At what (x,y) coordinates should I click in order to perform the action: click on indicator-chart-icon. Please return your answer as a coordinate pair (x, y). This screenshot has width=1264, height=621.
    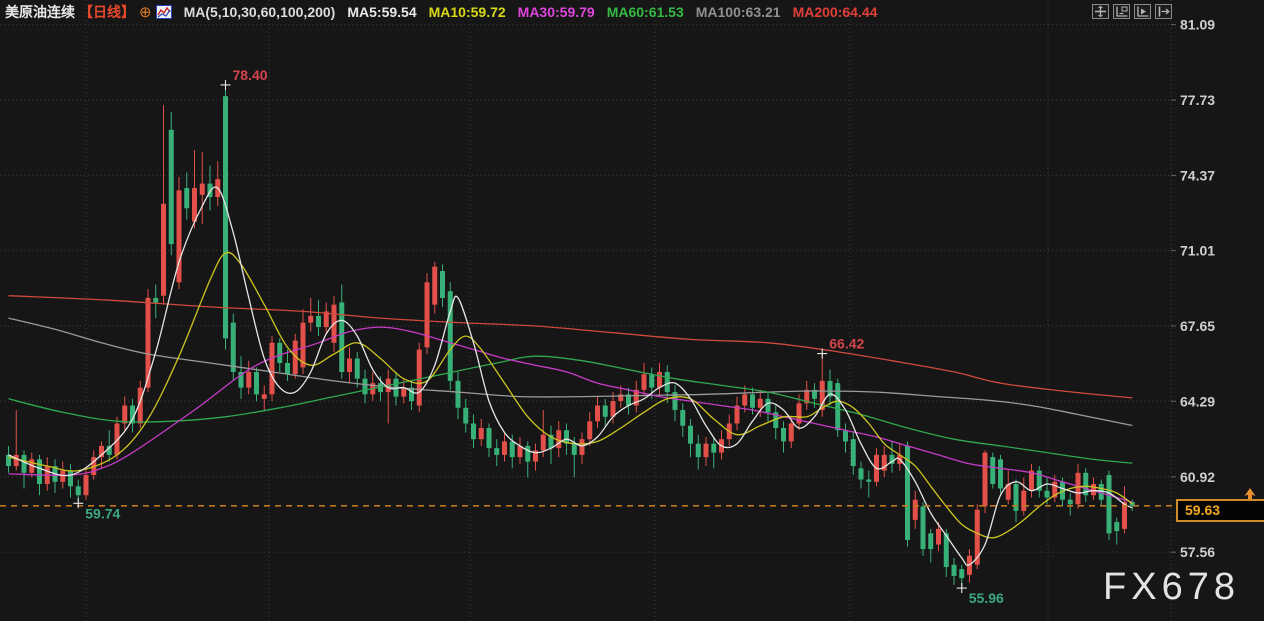
    Looking at the image, I should click on (163, 12).